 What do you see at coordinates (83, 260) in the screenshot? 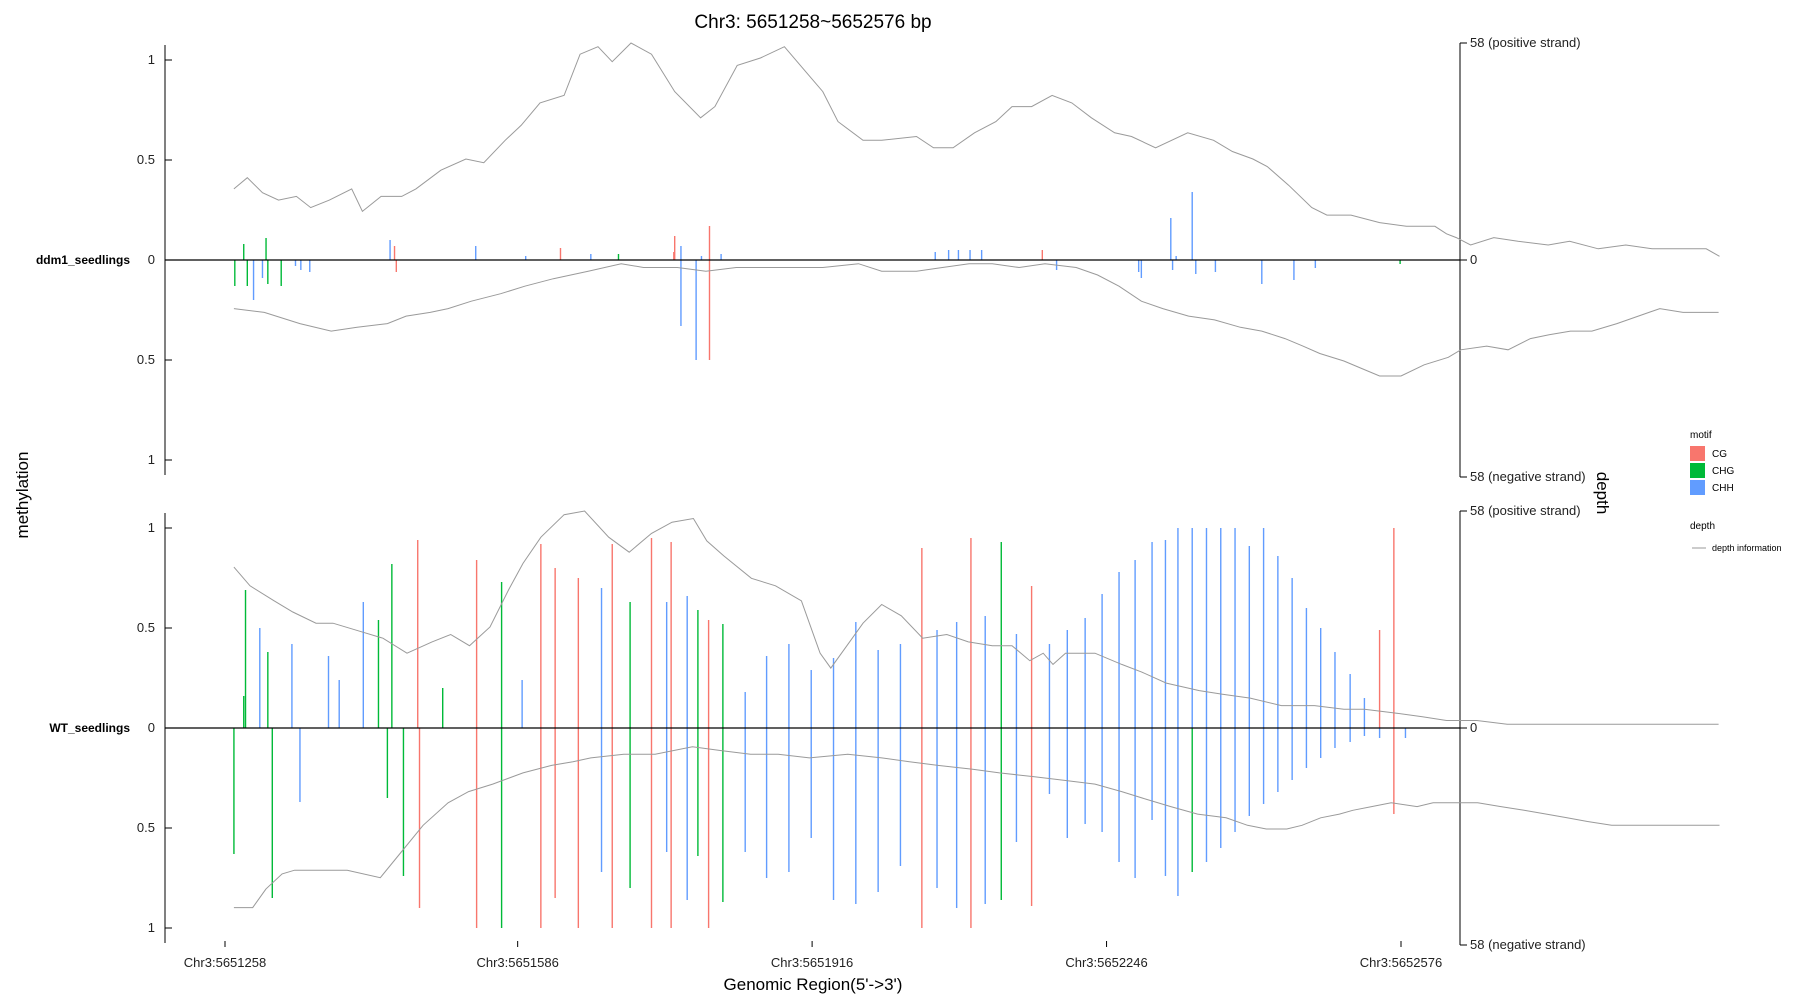
I see `panel-label: ddm1_seedlings` at bounding box center [83, 260].